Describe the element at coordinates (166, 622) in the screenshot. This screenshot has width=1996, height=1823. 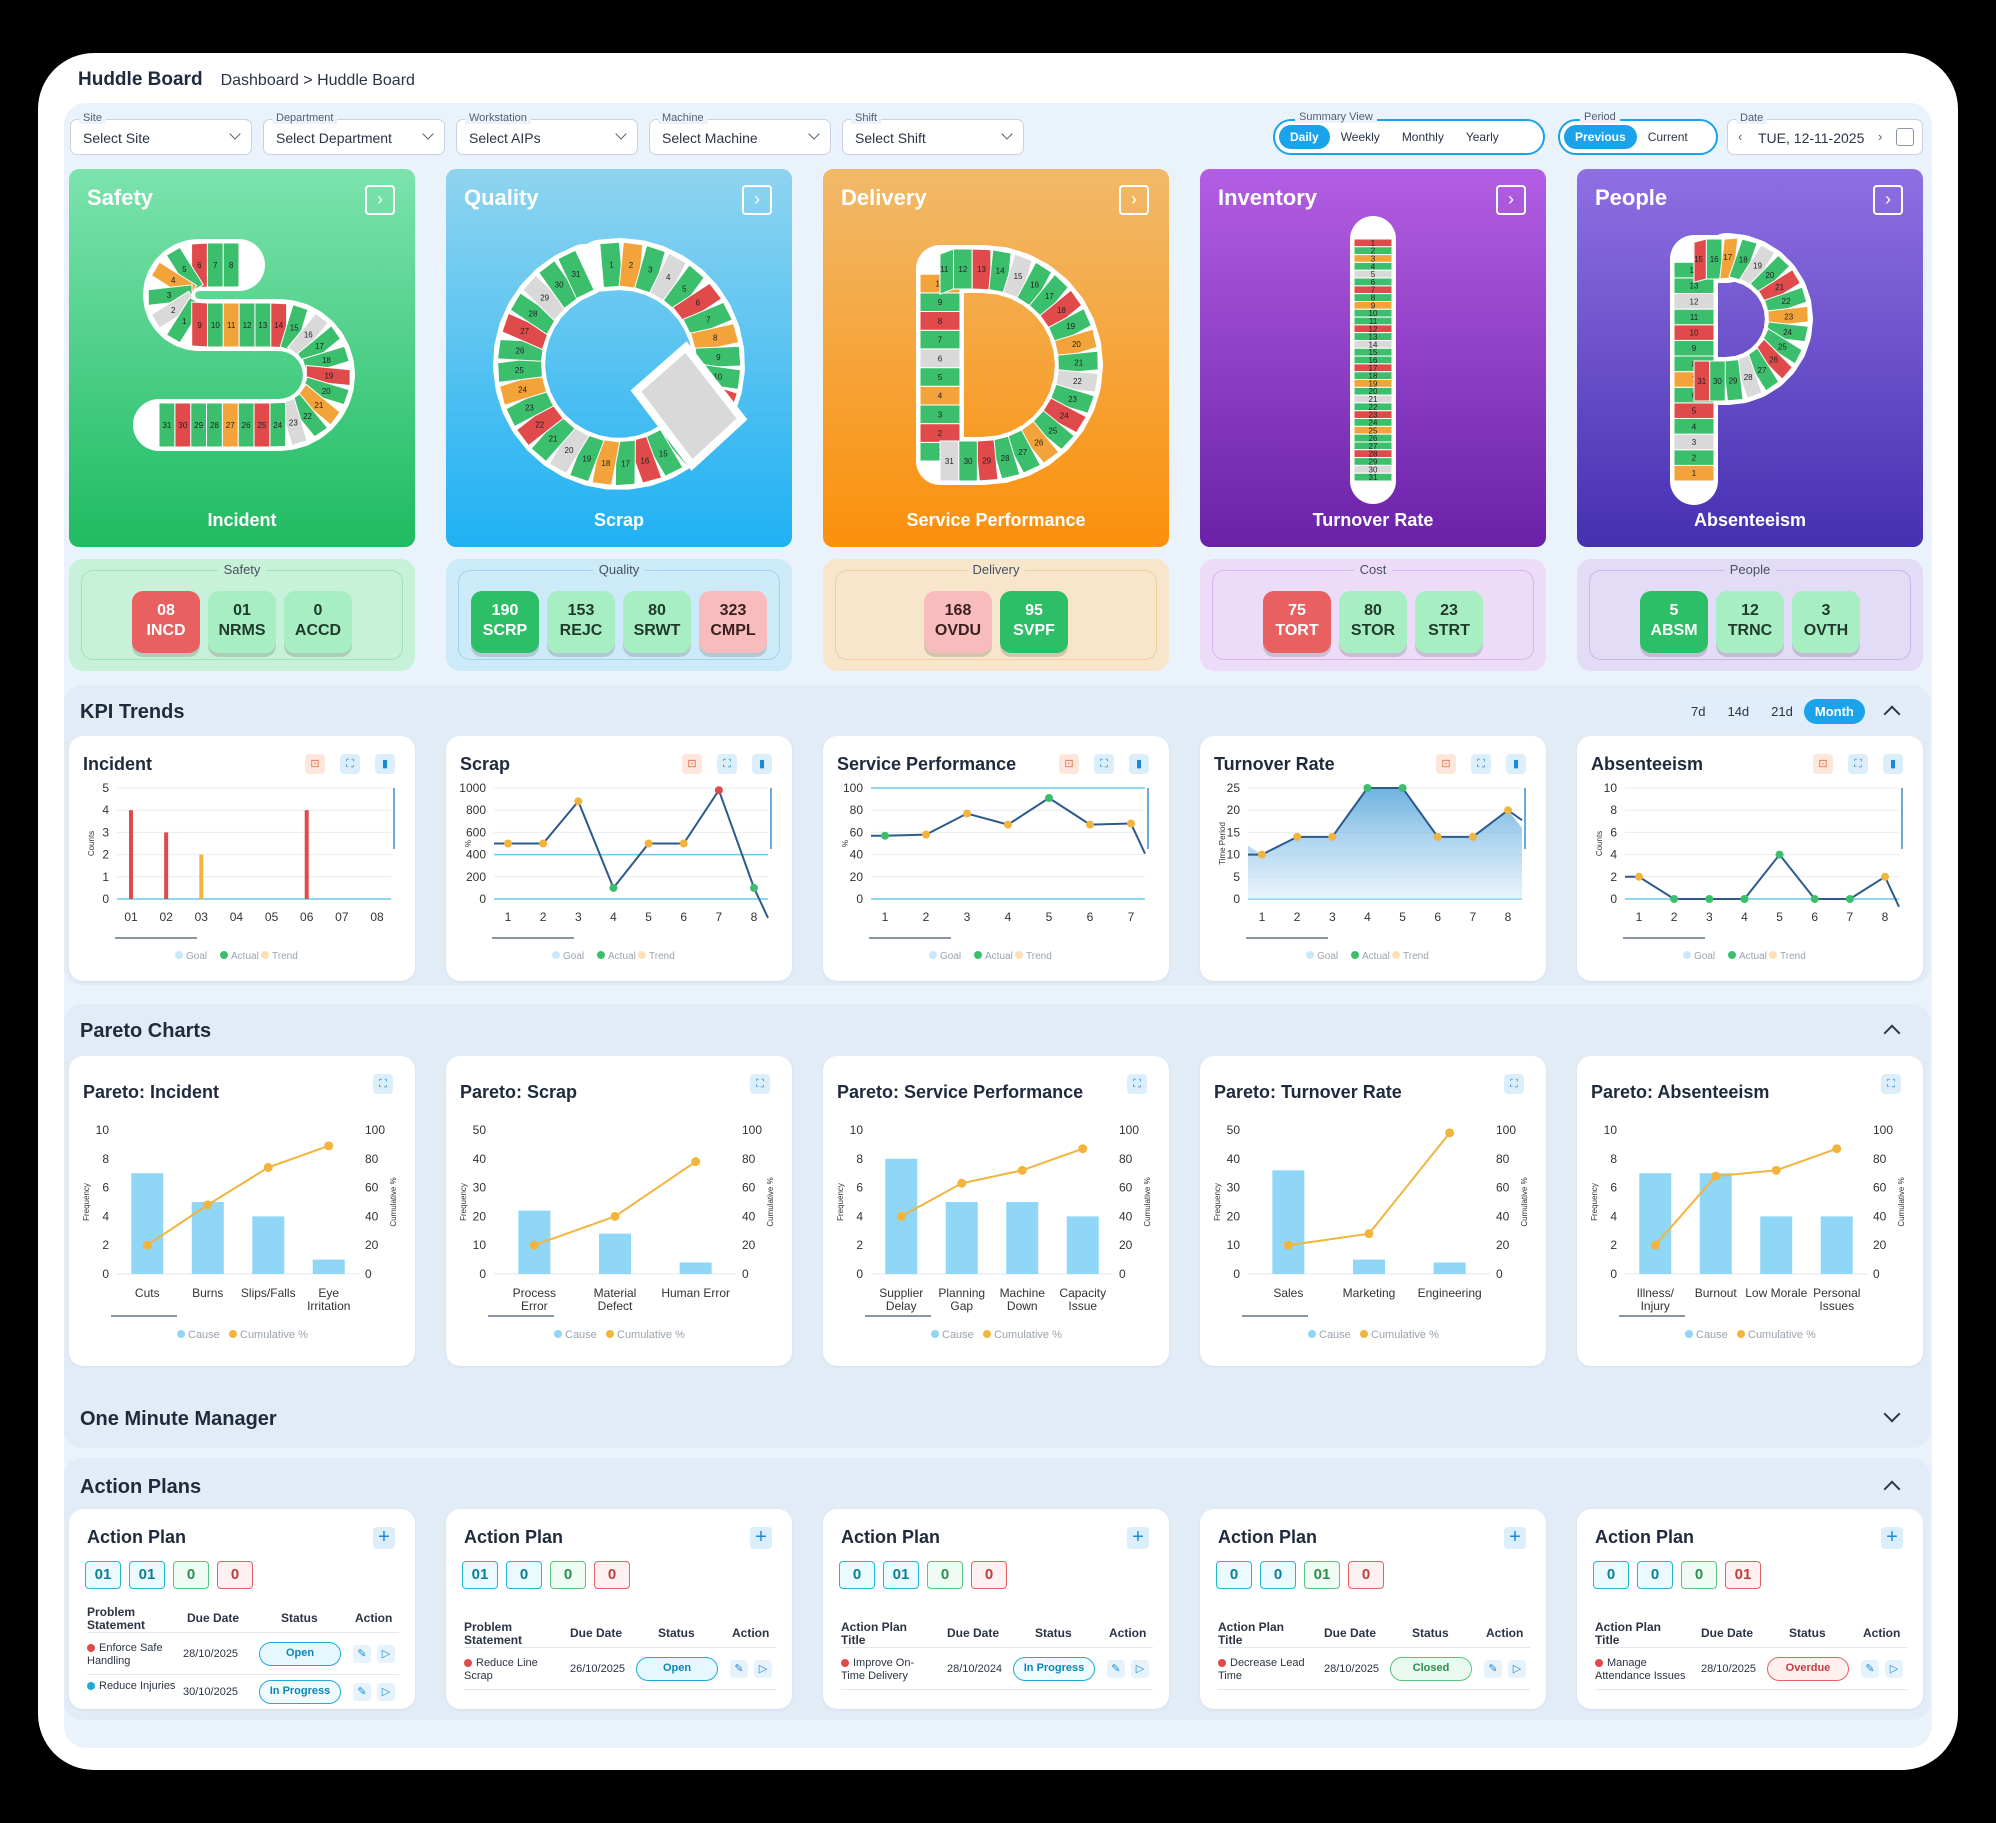
I see `kpi-tile-incd: 08 INCD` at that location.